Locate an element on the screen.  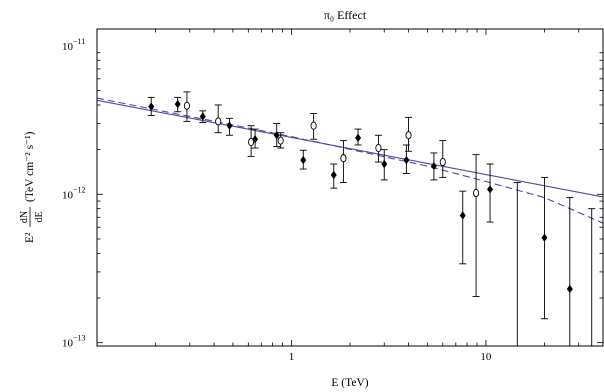
y-tick-label: 10 −13 is located at coordinates (74, 342).